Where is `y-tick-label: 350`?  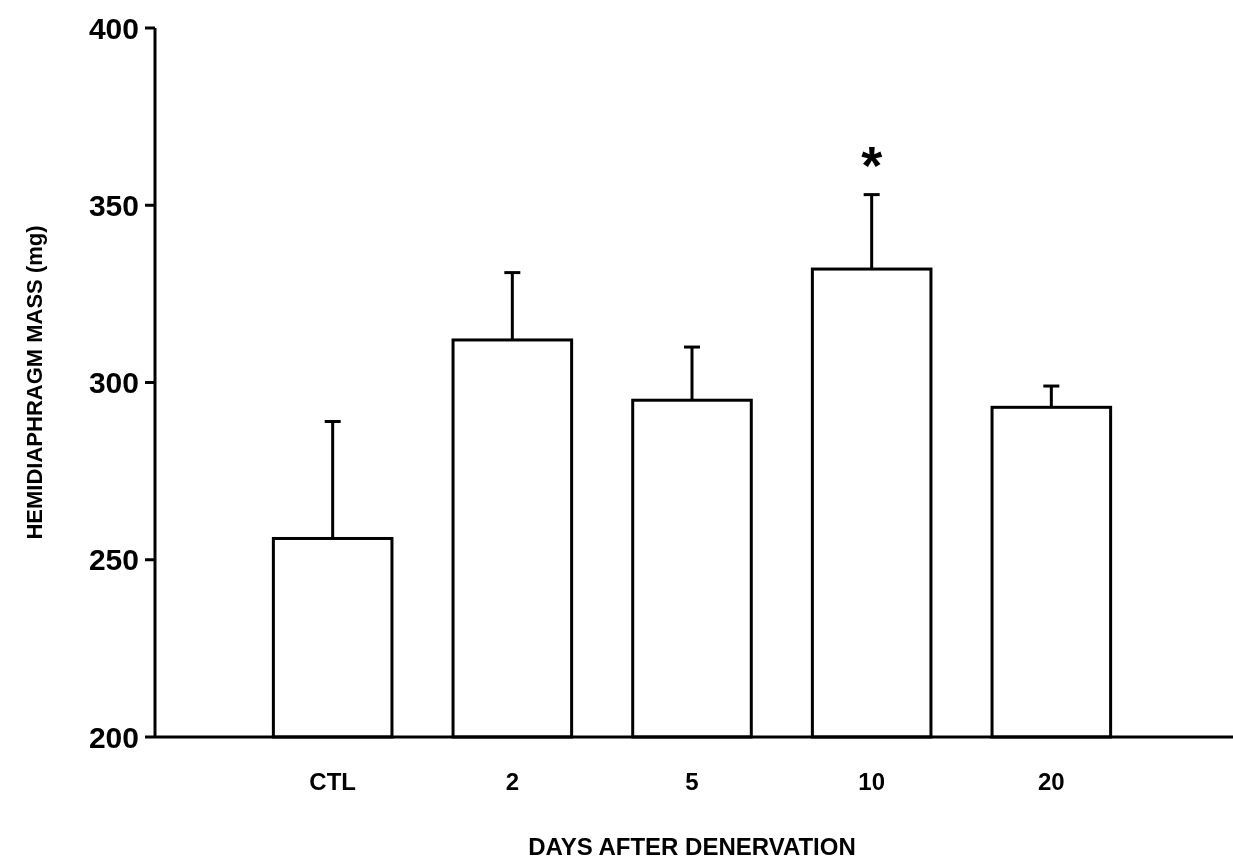
y-tick-label: 350 is located at coordinates (113, 205).